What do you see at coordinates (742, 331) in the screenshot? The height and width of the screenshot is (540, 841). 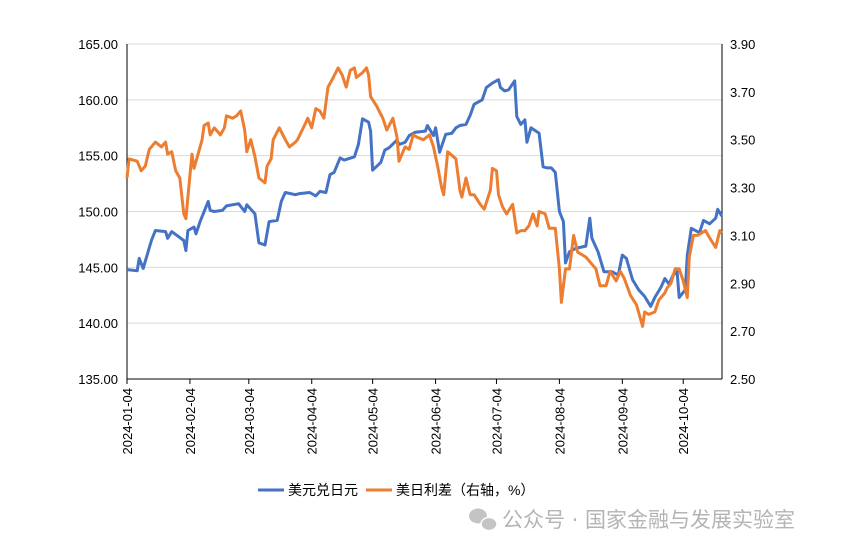 I see `y-right-tick-label: 2.70` at bounding box center [742, 331].